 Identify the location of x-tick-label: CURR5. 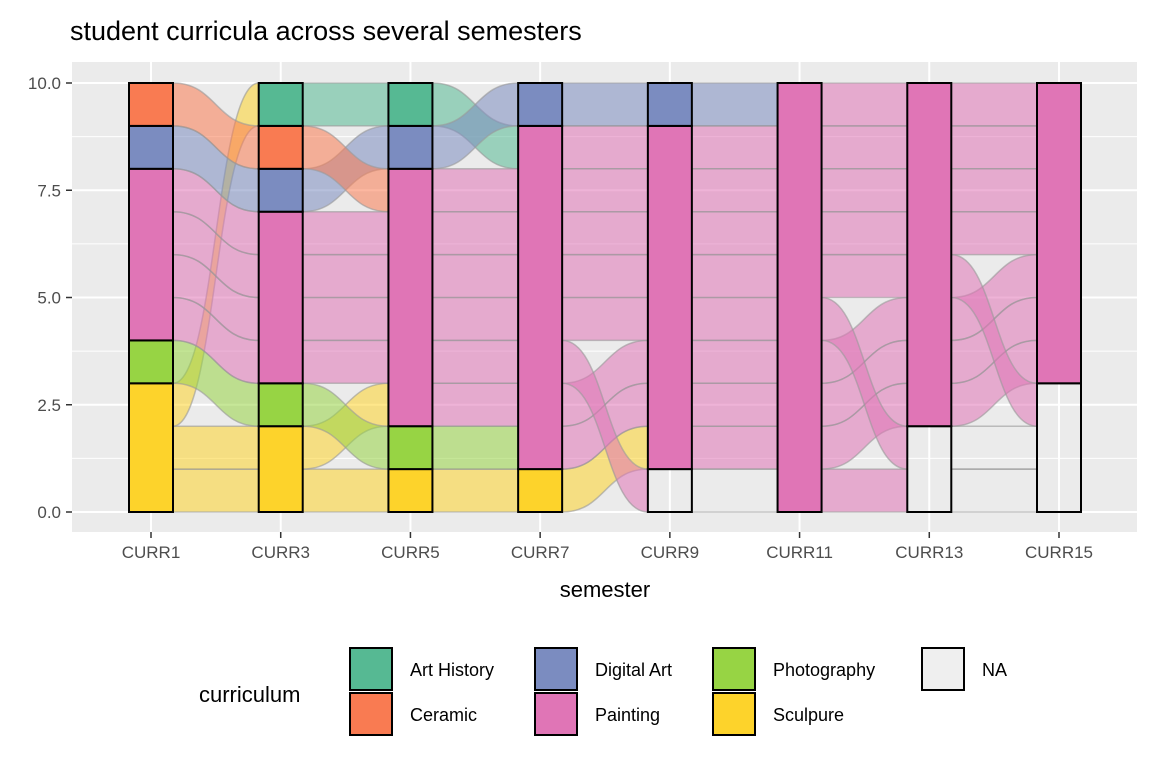
(410, 552).